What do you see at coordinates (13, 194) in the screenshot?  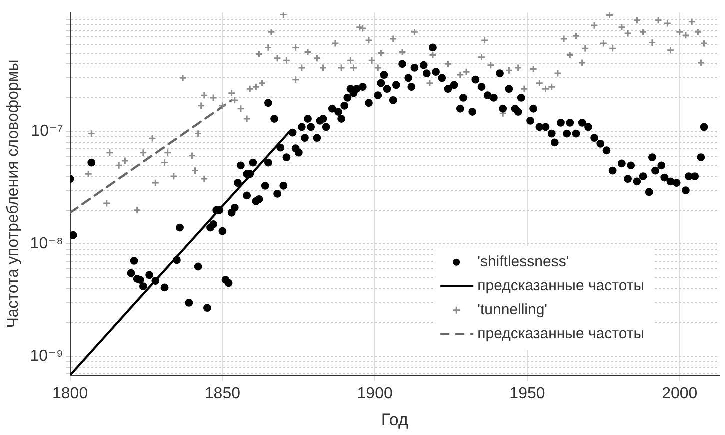 I see `y-axis-title: Частота употребления словоформы` at bounding box center [13, 194].